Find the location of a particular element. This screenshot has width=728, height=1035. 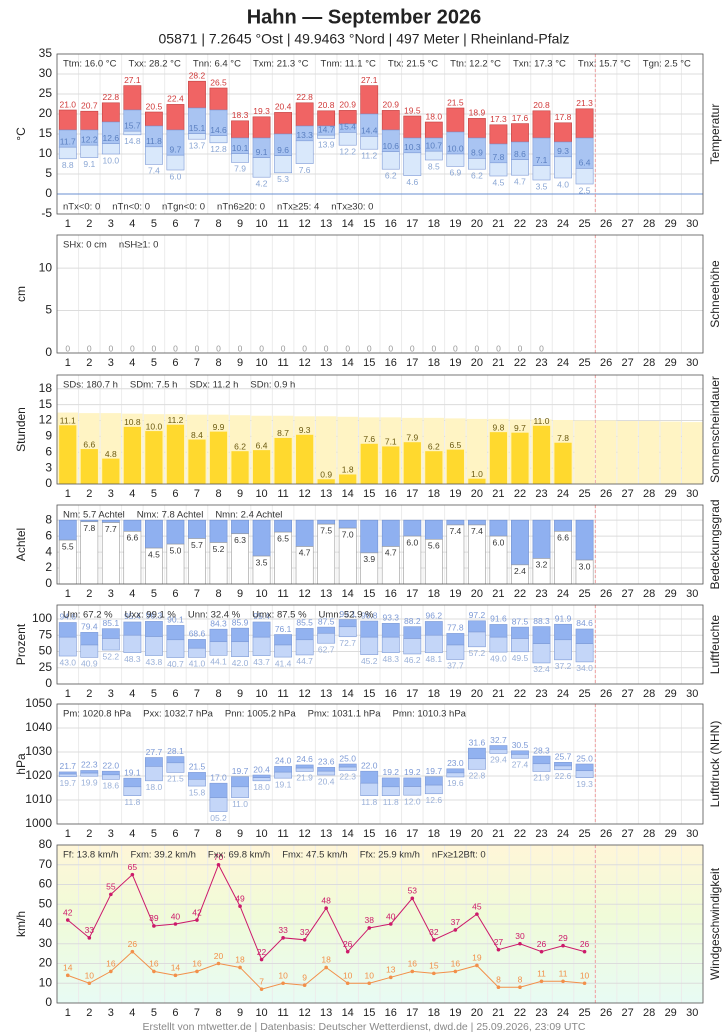

data-label: 6.5 is located at coordinates (455, 445).